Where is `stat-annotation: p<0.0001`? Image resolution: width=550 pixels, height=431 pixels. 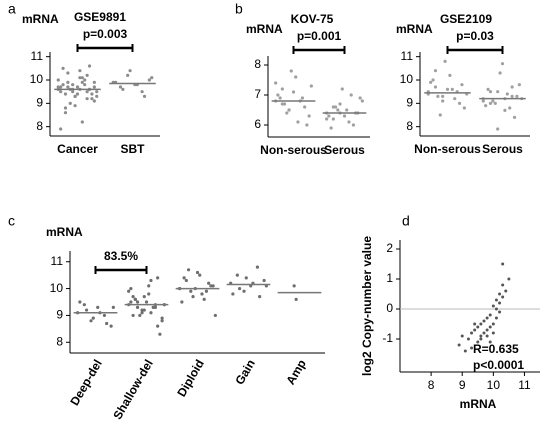
stat-annotation: p<0.0001 is located at coordinates (498, 365).